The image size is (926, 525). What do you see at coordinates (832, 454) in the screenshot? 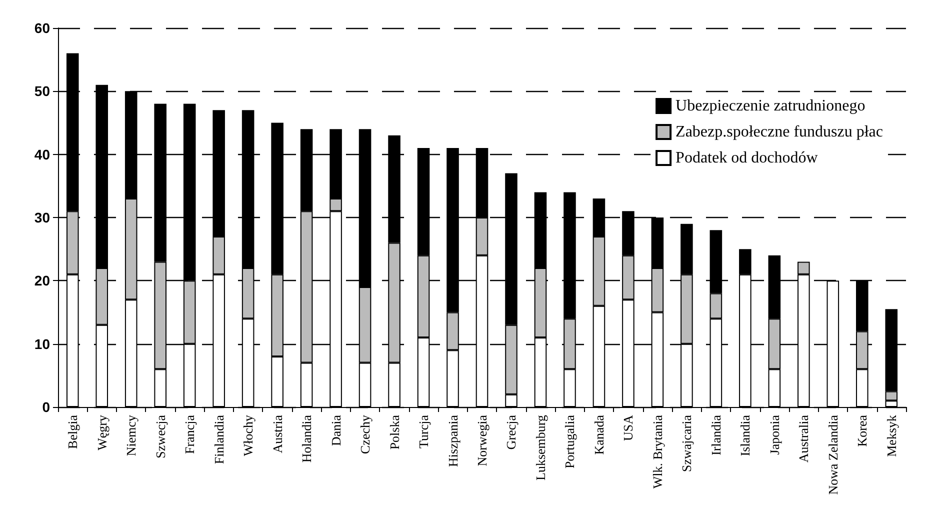
I see `x-tick-label: Nowa Zelandia` at bounding box center [832, 454].